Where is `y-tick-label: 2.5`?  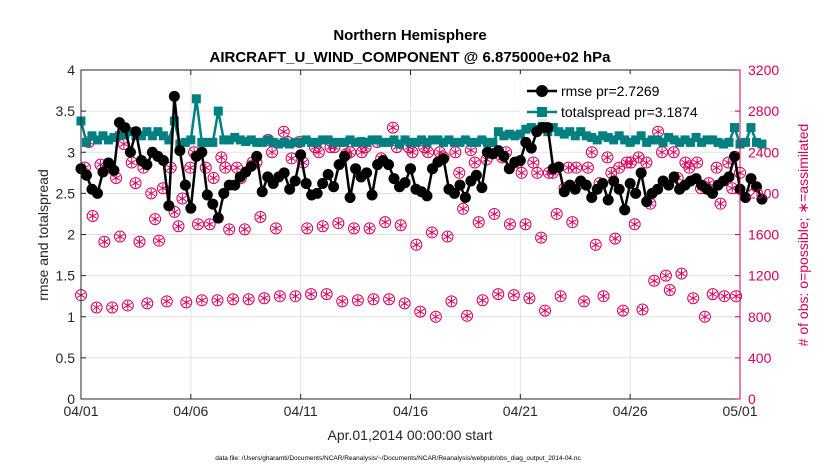 y-tick-label: 2.5 is located at coordinates (66, 193).